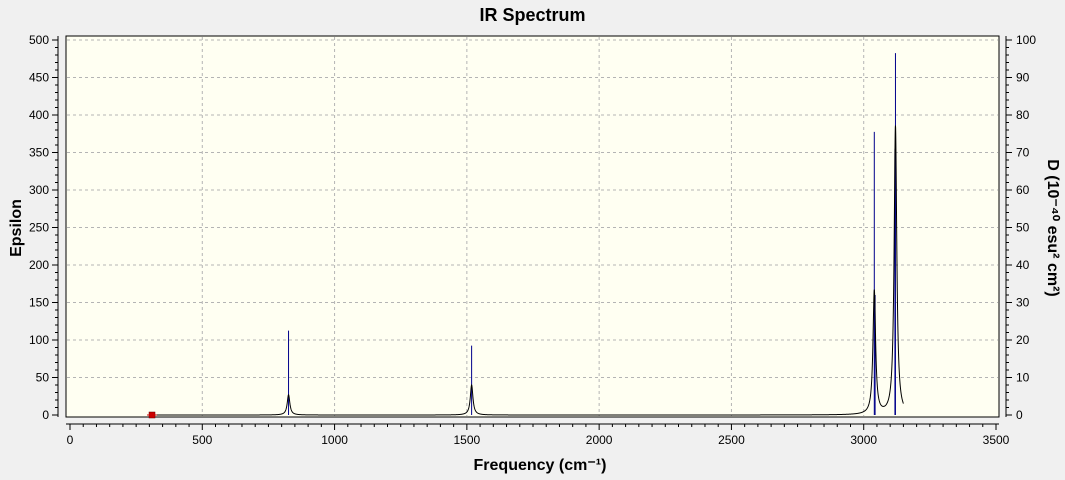 The image size is (1065, 480). Describe the element at coordinates (39, 228) in the screenshot. I see `y-tick-label: 250` at that location.